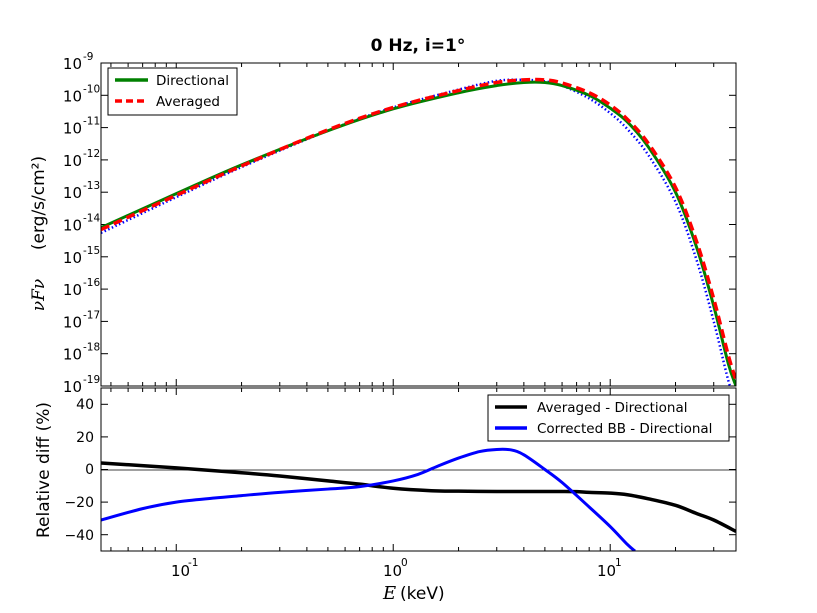  Describe the element at coordinates (91, 348) in the screenshot. I see `top-ytick-exp: -18` at that location.